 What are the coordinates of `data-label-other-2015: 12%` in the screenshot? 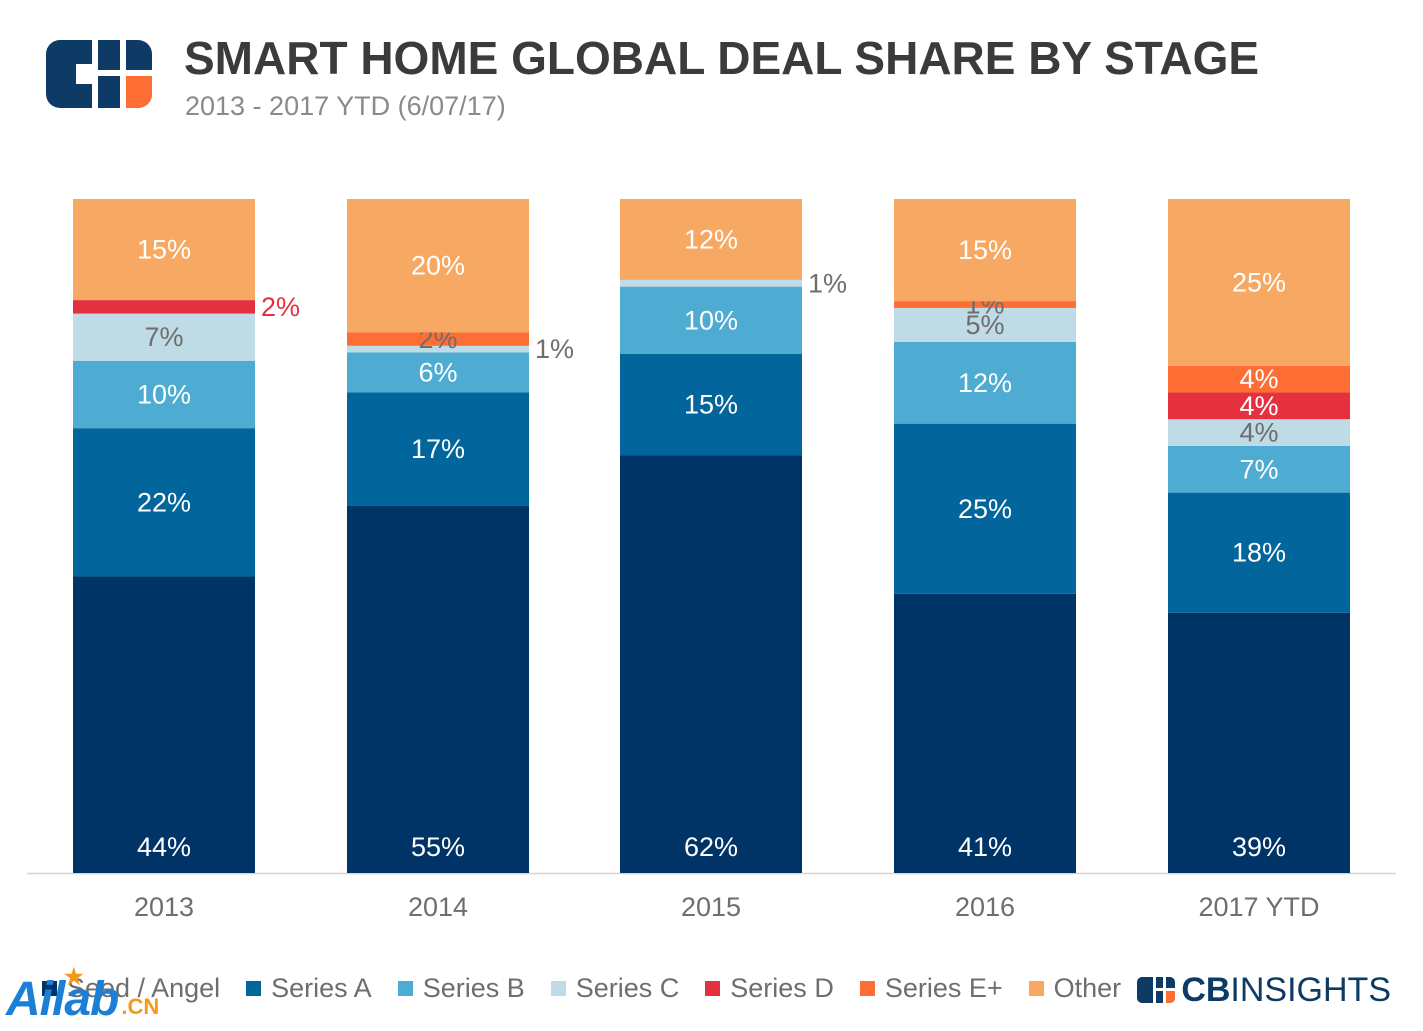 It's located at (711, 239).